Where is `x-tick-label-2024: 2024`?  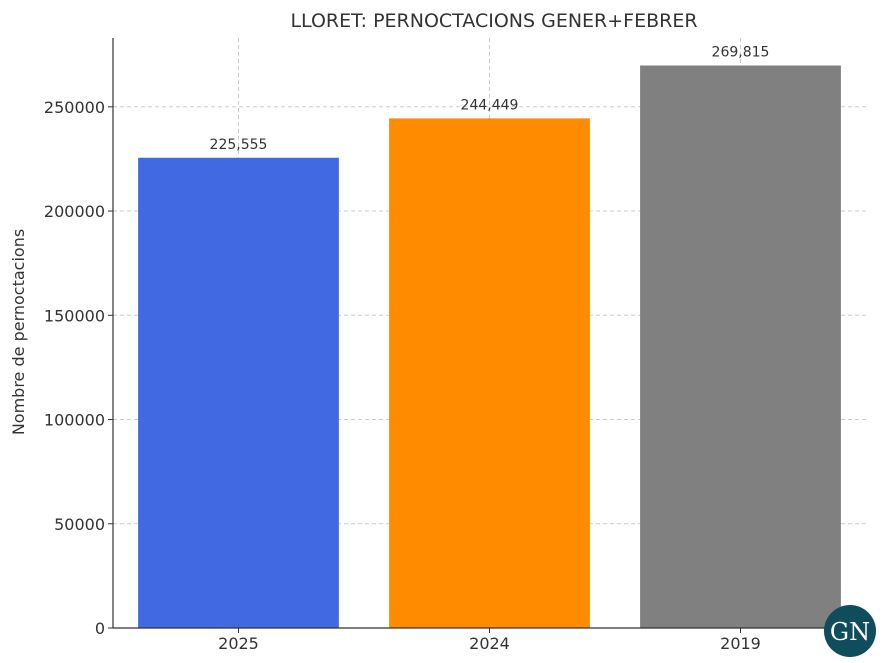 x-tick-label-2024: 2024 is located at coordinates (489, 643).